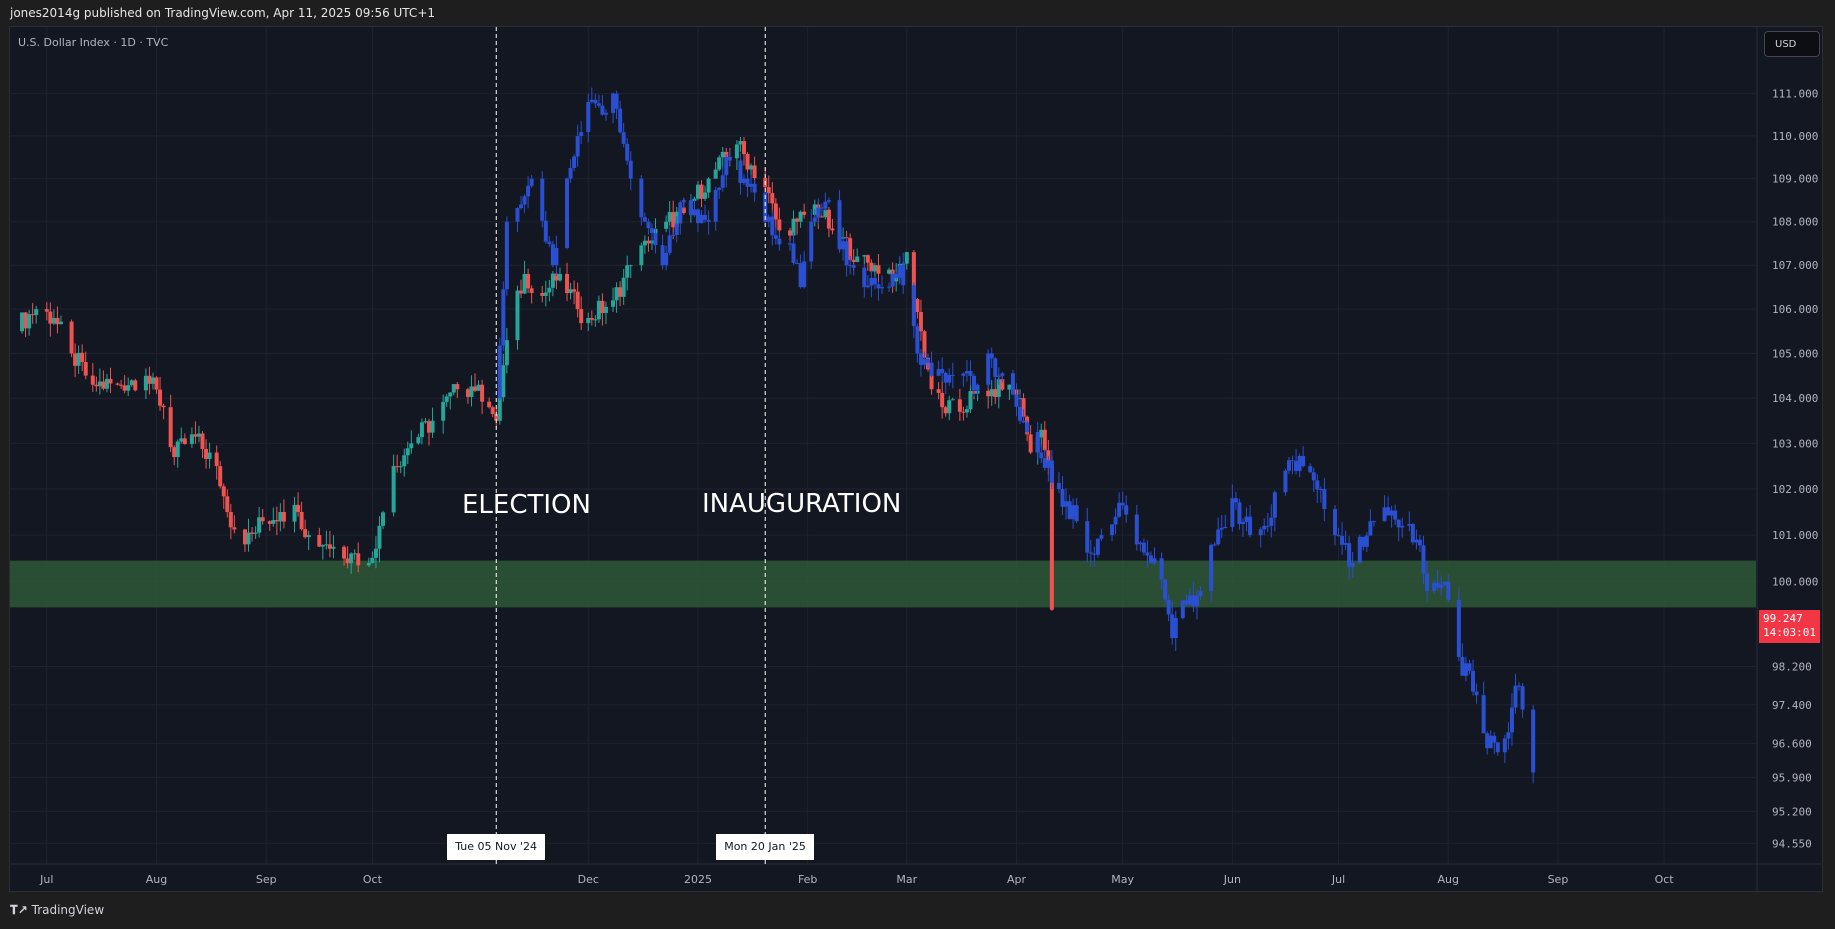 The width and height of the screenshot is (1835, 929). Describe the element at coordinates (1795, 535) in the screenshot. I see `y-tick-label: 101.000` at that location.